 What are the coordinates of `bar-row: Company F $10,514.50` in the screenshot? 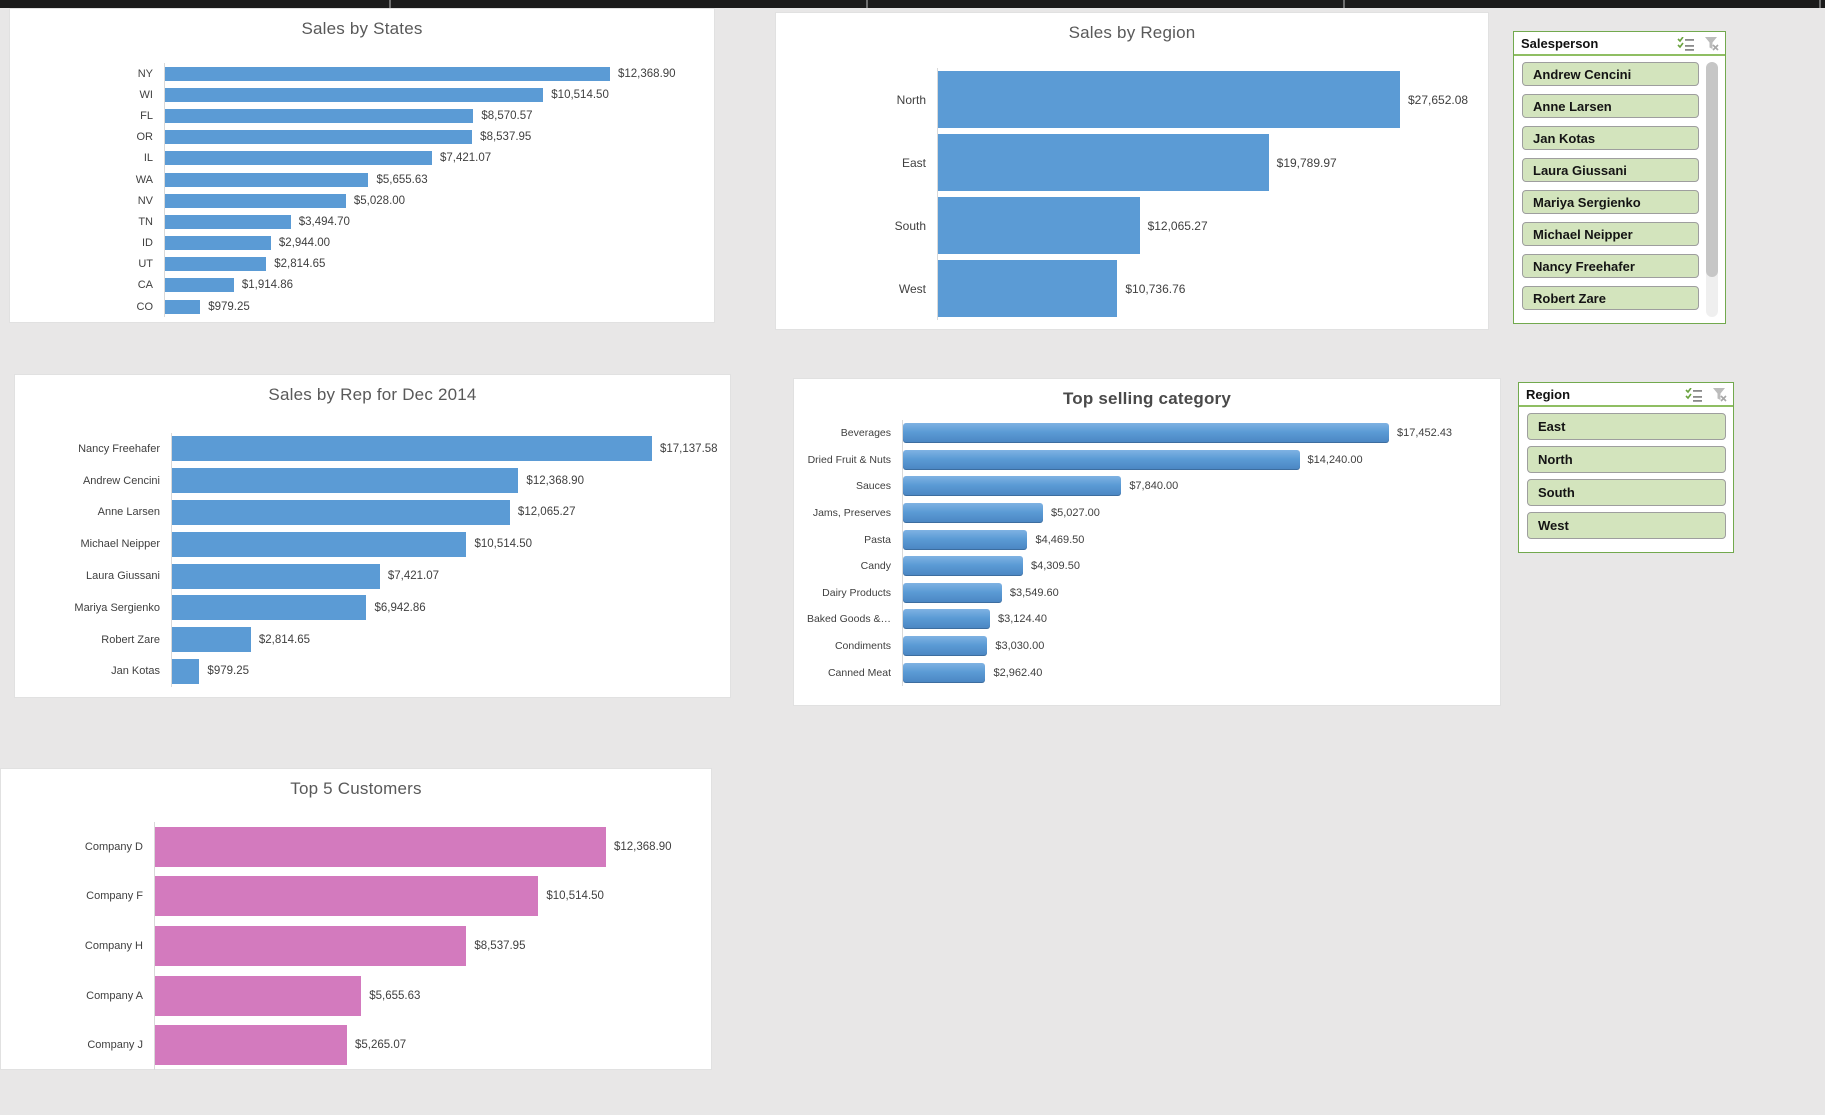 It's located at (353, 896).